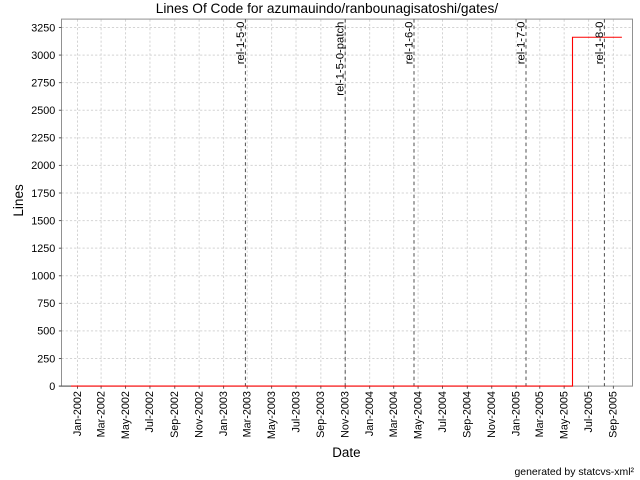 Image resolution: width=640 pixels, height=480 pixels. Describe the element at coordinates (18, 200) in the screenshot. I see `svg-text: Lines` at that location.